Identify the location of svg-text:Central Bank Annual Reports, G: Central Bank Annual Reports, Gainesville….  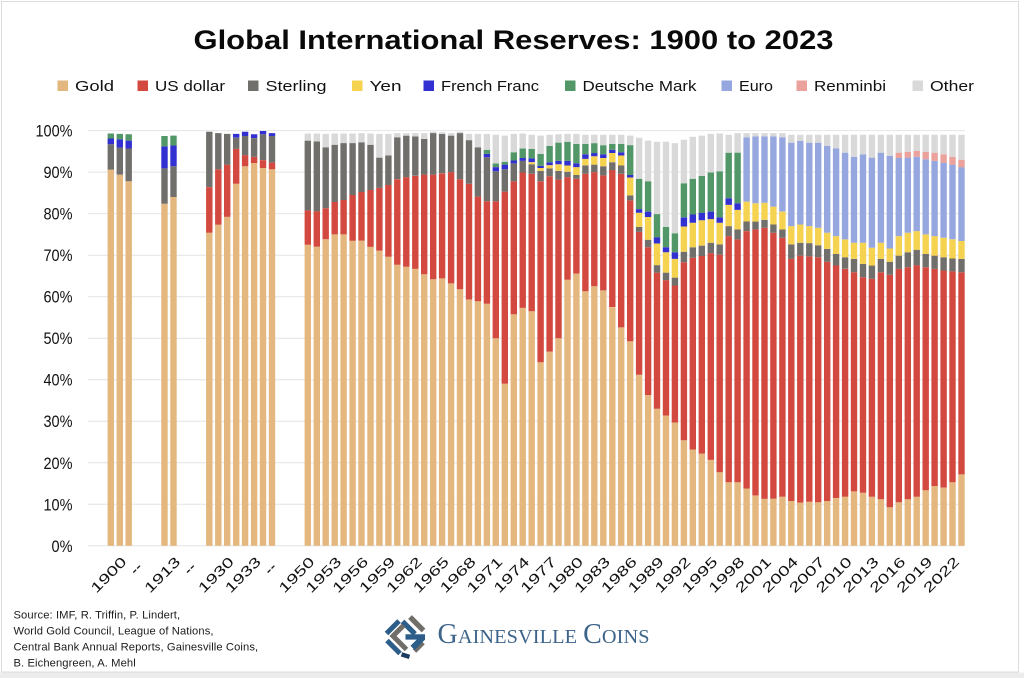
(136, 648).